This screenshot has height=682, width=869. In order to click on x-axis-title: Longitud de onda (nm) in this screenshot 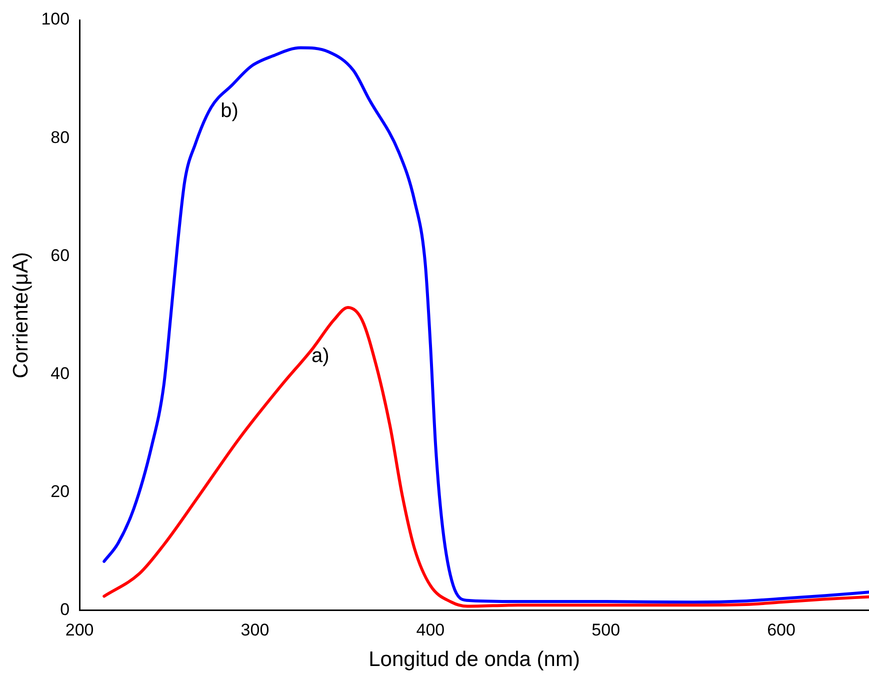, I will do `click(474, 660)`.